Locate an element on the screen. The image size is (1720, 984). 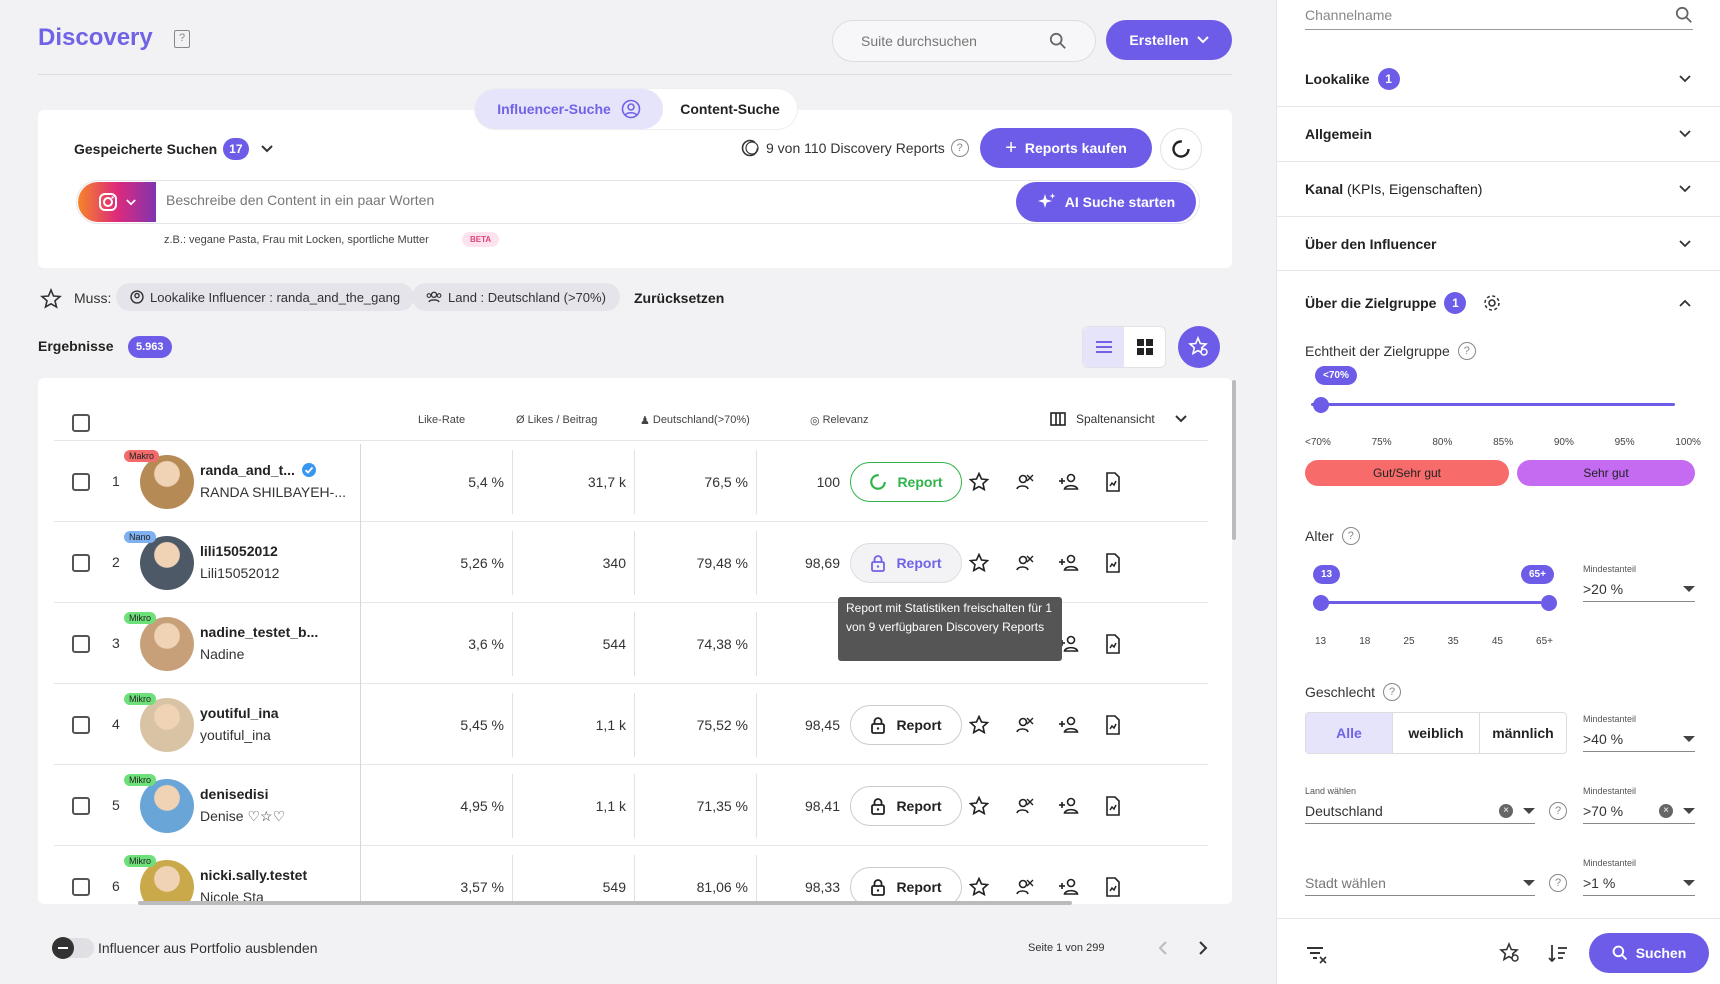
city-select: Stadt wählen is located at coordinates (1420, 883).